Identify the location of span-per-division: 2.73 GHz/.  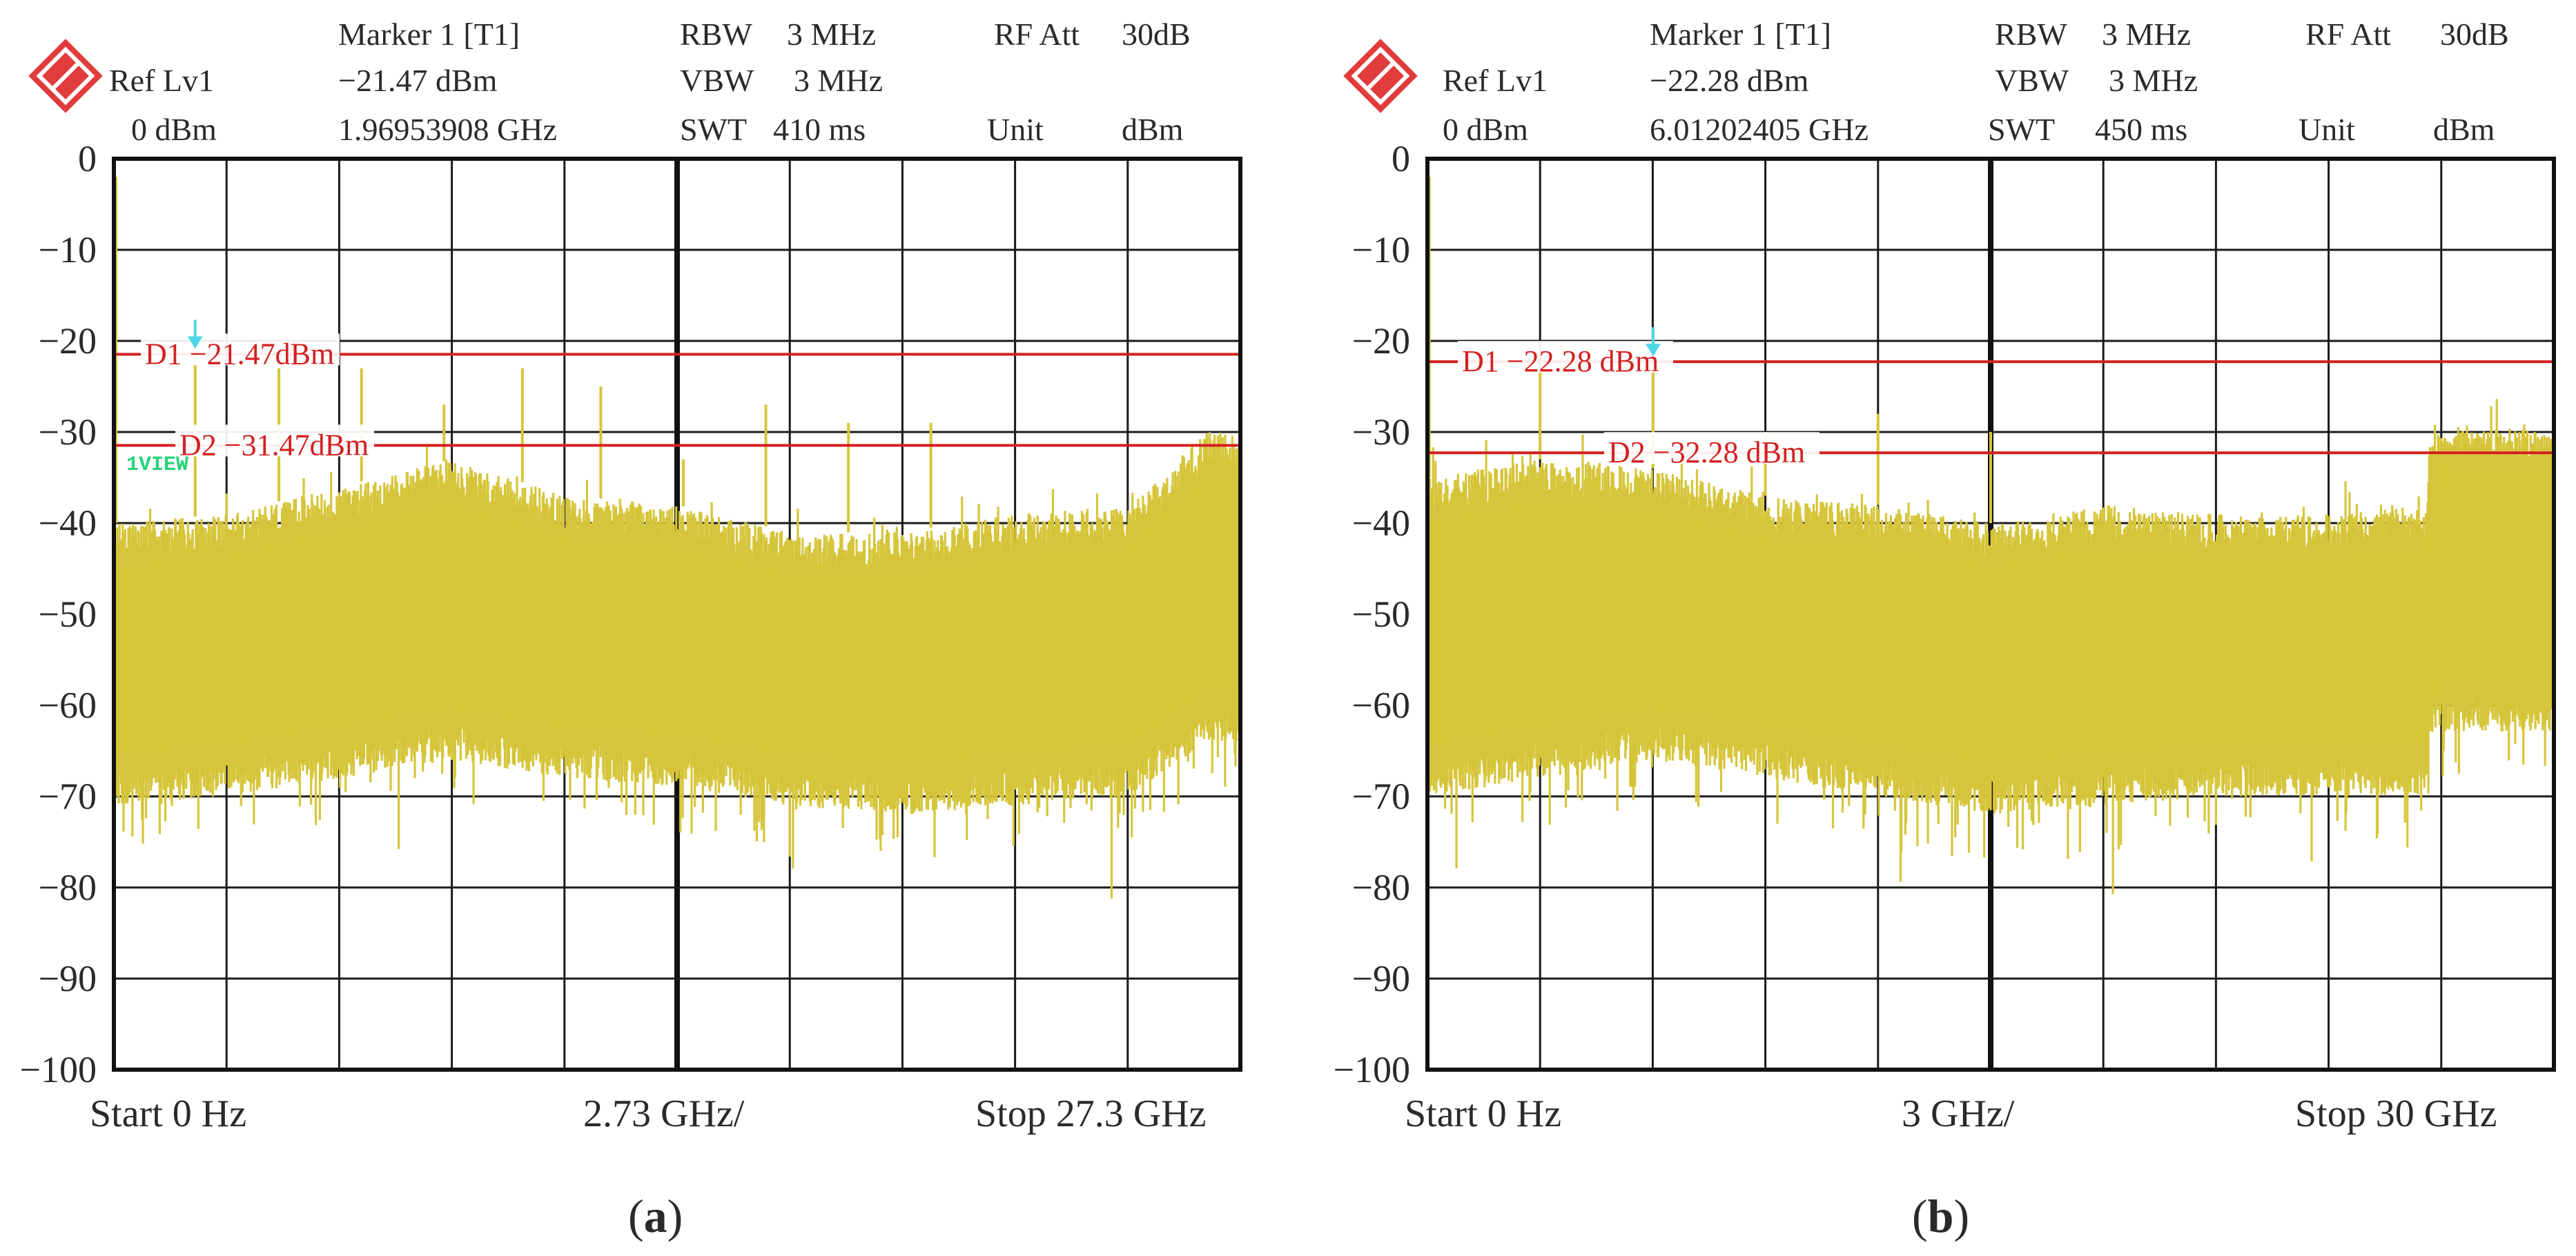
(664, 1113).